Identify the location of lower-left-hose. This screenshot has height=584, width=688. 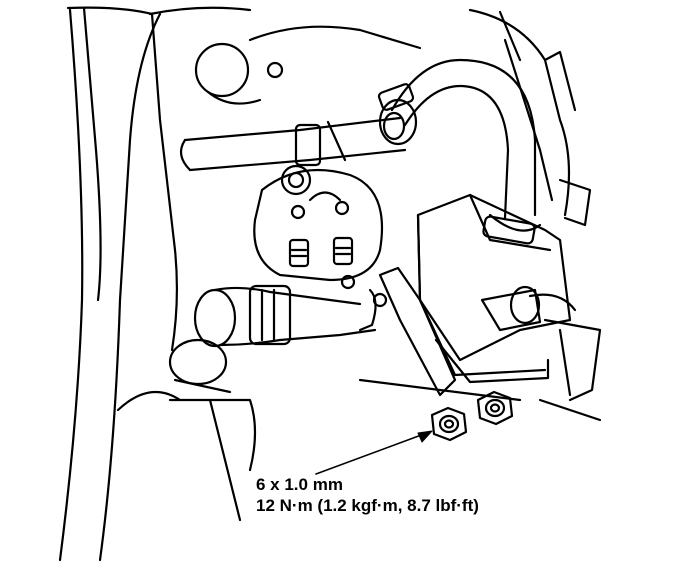
(272, 339).